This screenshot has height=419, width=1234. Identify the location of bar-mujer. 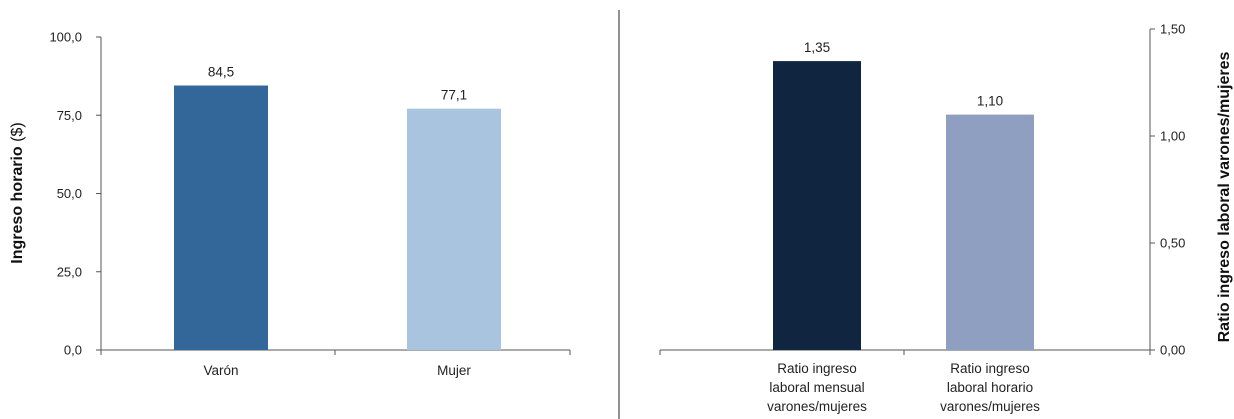
(454, 229).